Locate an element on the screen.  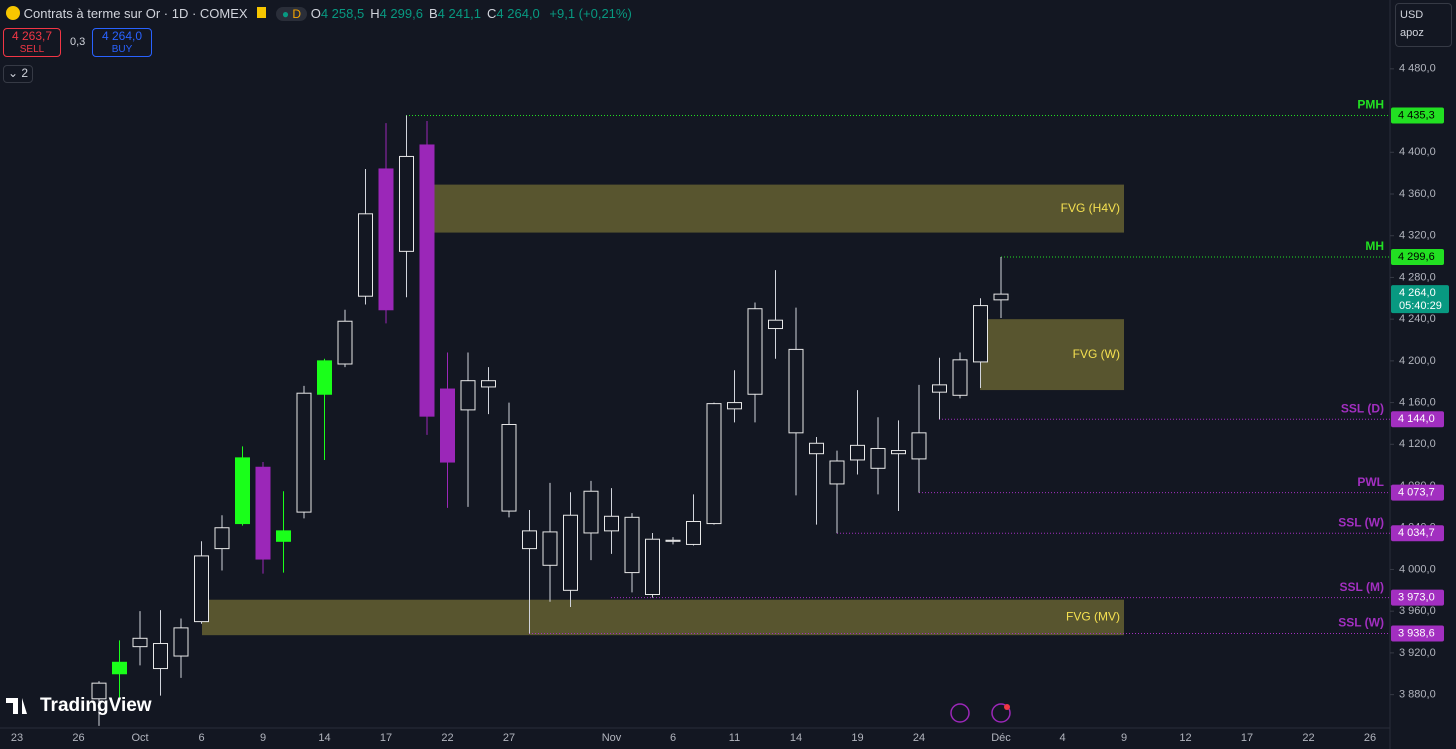
x-tick-label: 19 is located at coordinates (857, 738).